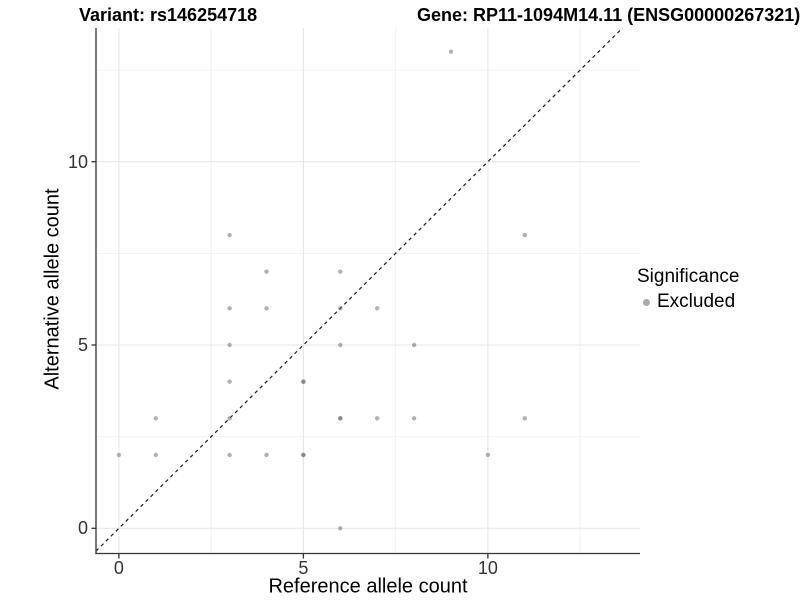 This screenshot has width=800, height=600. What do you see at coordinates (646, 302) in the screenshot?
I see `legend-key-dot-icon` at bounding box center [646, 302].